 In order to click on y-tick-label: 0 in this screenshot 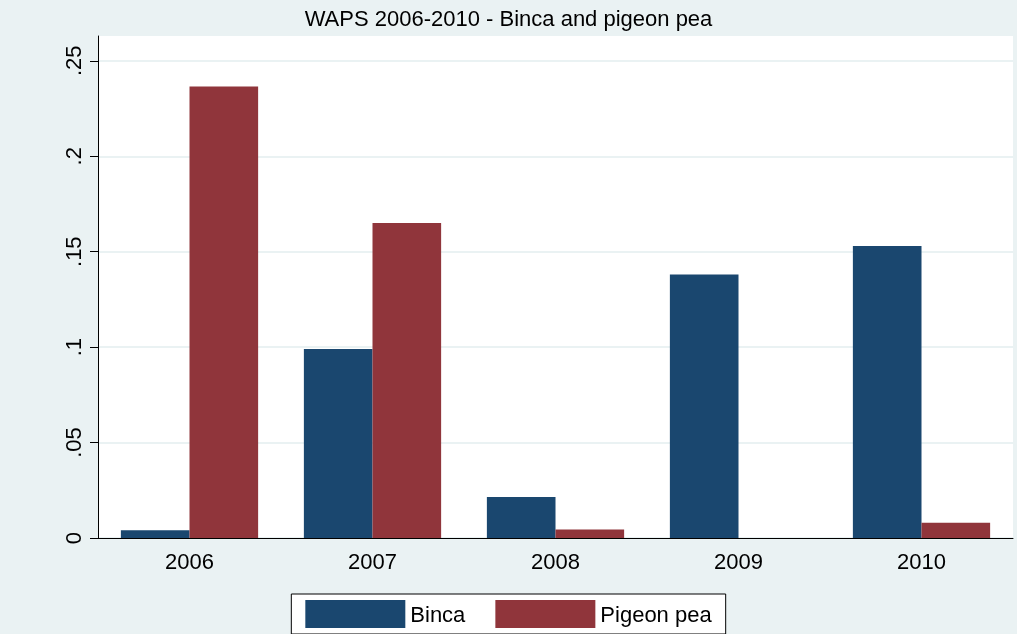, I will do `click(73, 538)`.